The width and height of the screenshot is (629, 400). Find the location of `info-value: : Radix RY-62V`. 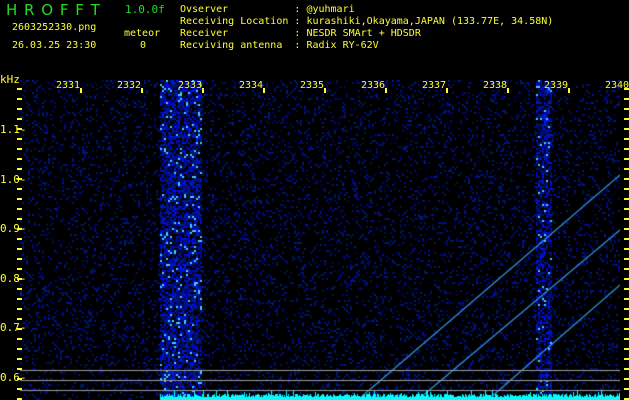

info-value: : Radix RY-62V is located at coordinates (336, 45).